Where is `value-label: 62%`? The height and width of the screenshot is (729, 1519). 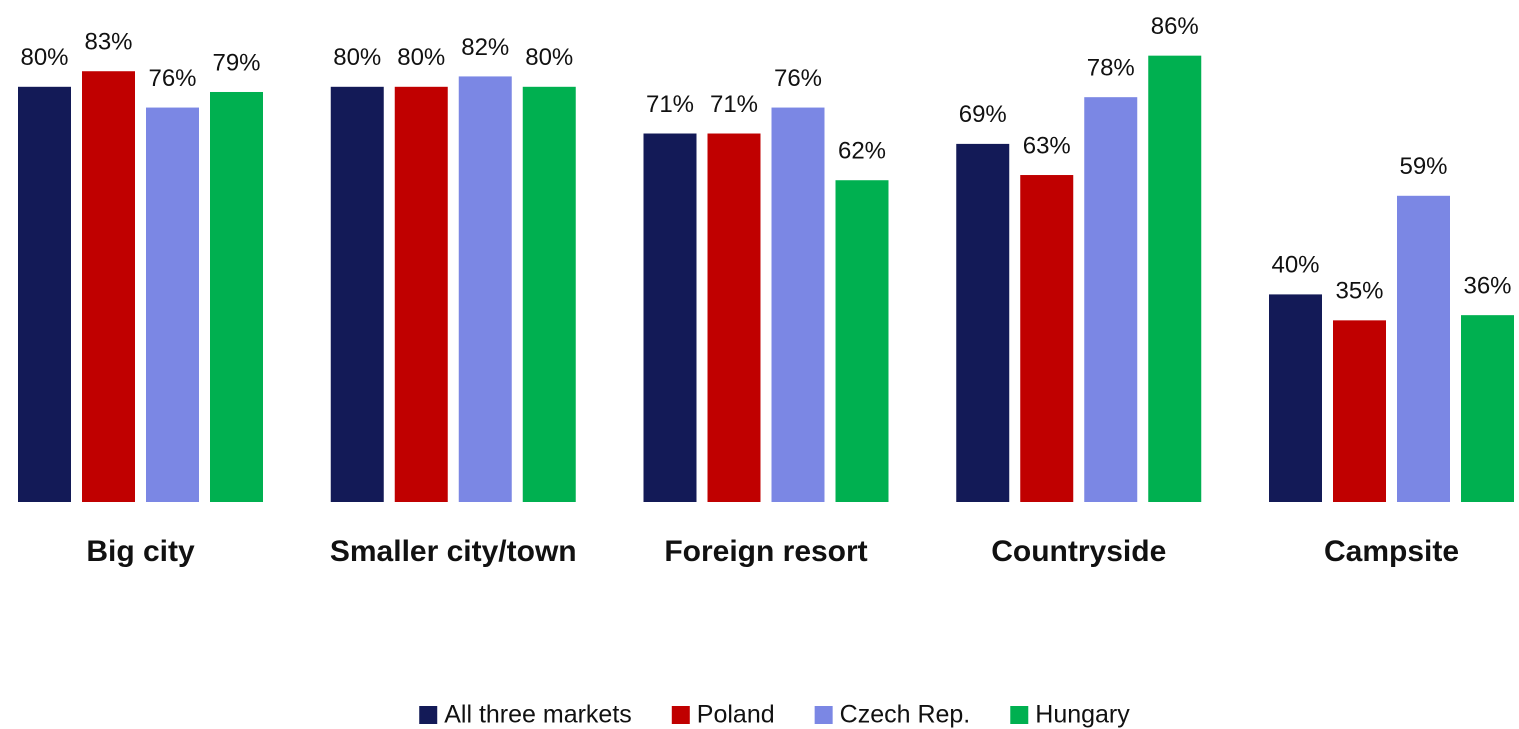 value-label: 62% is located at coordinates (862, 151).